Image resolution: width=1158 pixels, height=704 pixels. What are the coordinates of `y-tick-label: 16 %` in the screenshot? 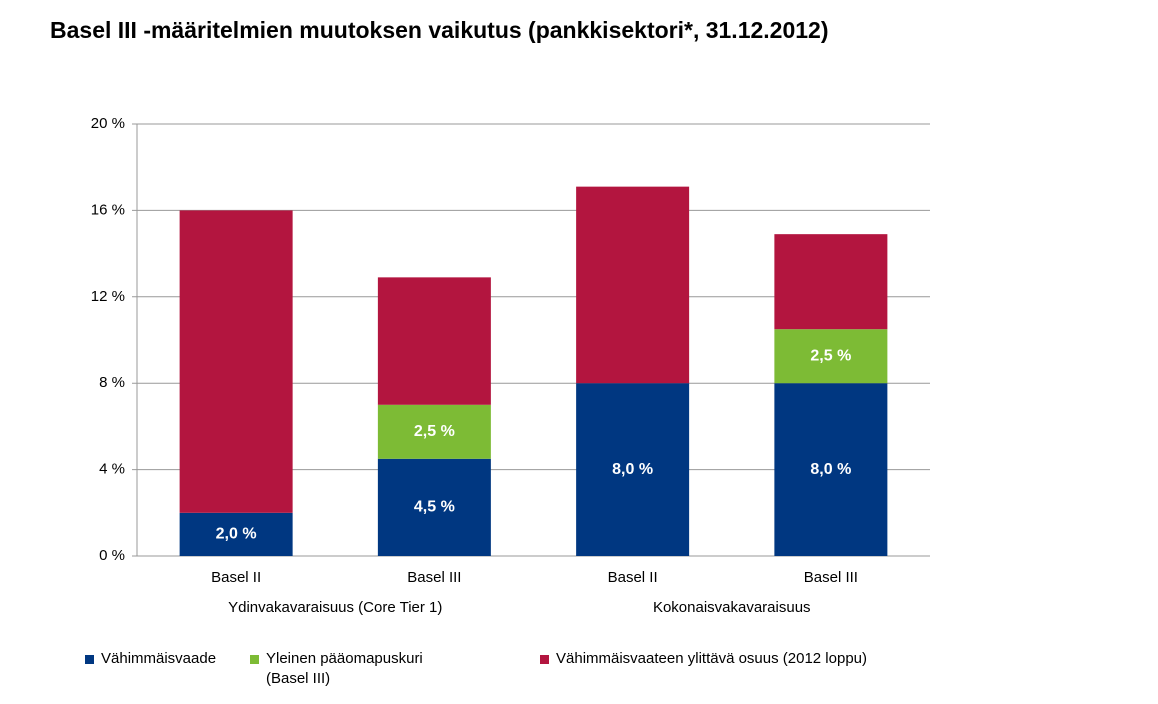 It's located at (108, 209).